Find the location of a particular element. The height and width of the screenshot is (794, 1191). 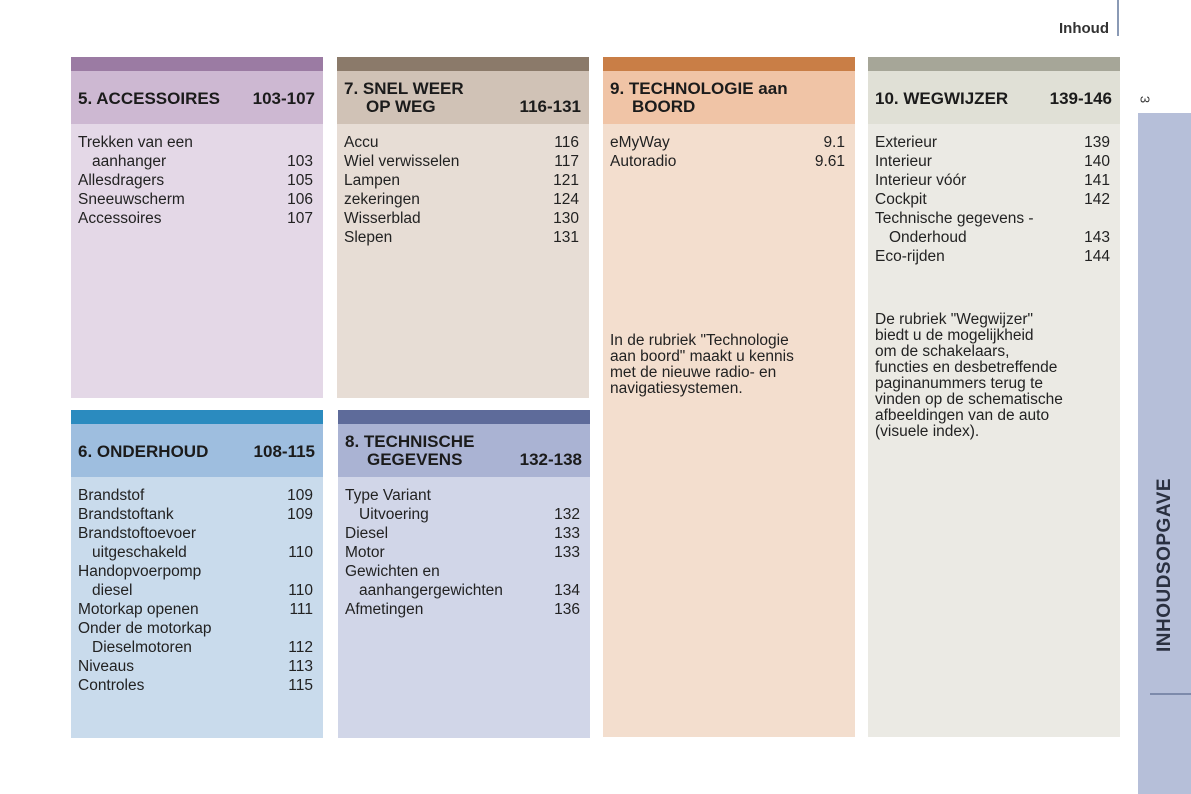

toc-entry: Uitvoering 132 is located at coordinates (462, 514).